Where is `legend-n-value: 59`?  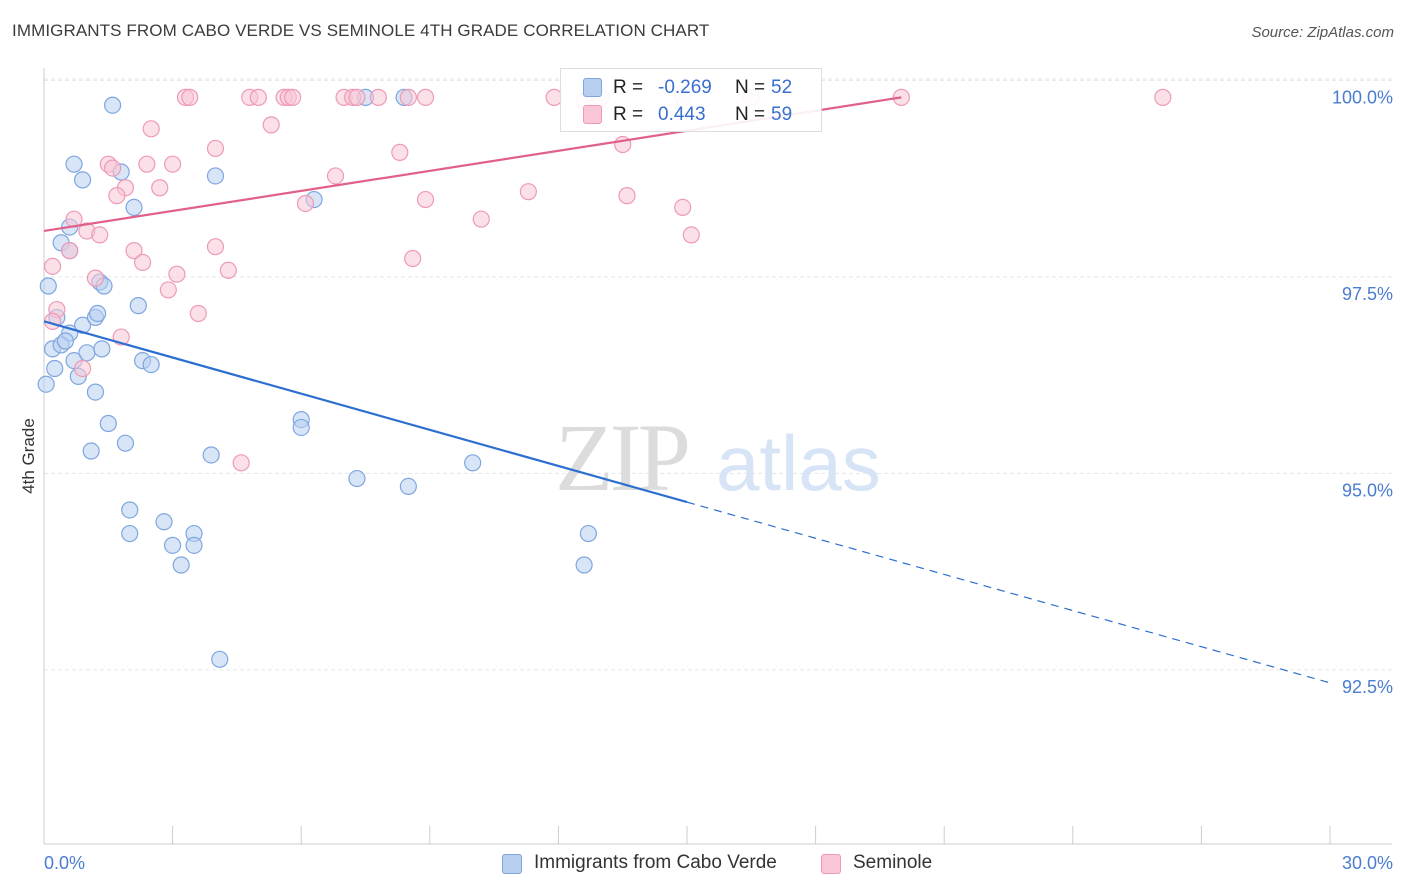
legend-n-value: 59 is located at coordinates (782, 114).